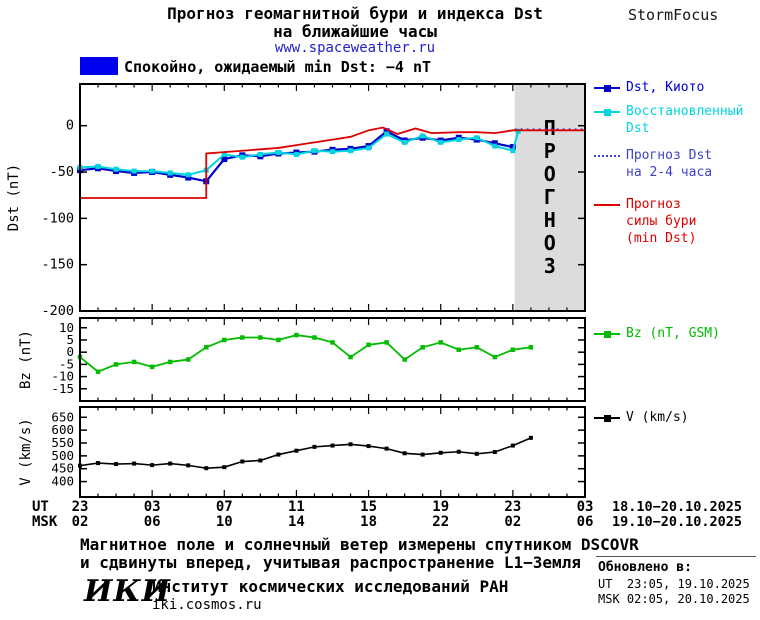 This screenshot has width=760, height=620. Describe the element at coordinates (665, 87) in the screenshot. I see `legend-label-dst-kyoto: Dst, Киото` at that location.